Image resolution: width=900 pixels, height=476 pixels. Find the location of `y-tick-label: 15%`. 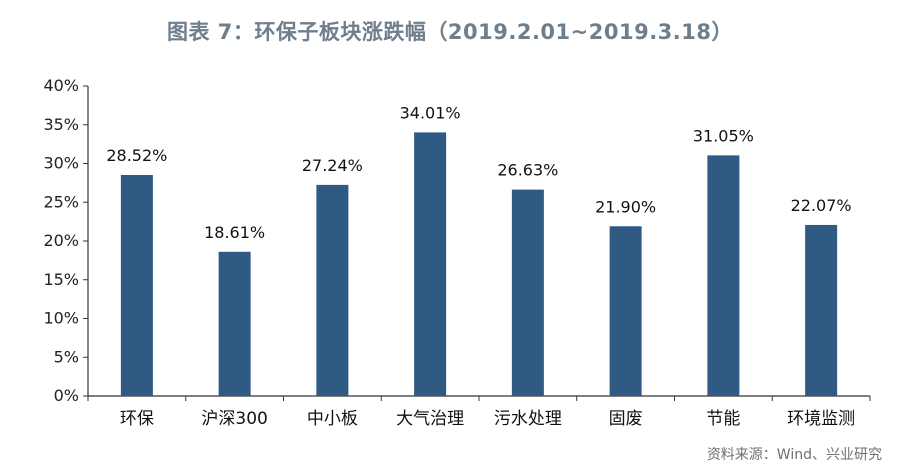

y-tick-label: 15% is located at coordinates (61, 279).